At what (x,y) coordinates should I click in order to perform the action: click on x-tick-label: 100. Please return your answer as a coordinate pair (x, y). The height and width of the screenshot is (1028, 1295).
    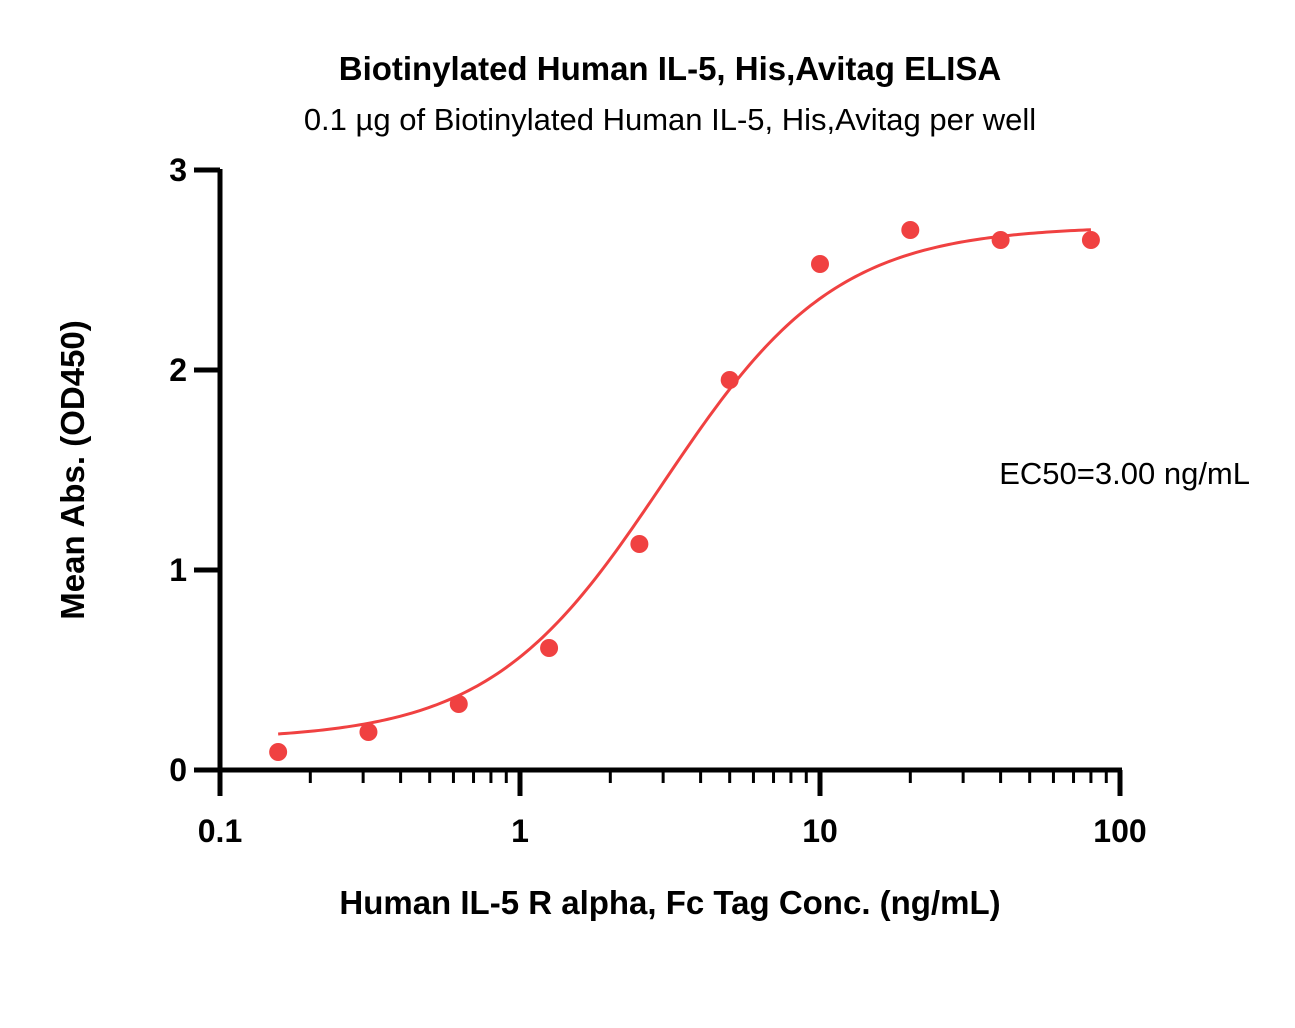
    Looking at the image, I should click on (1119, 831).